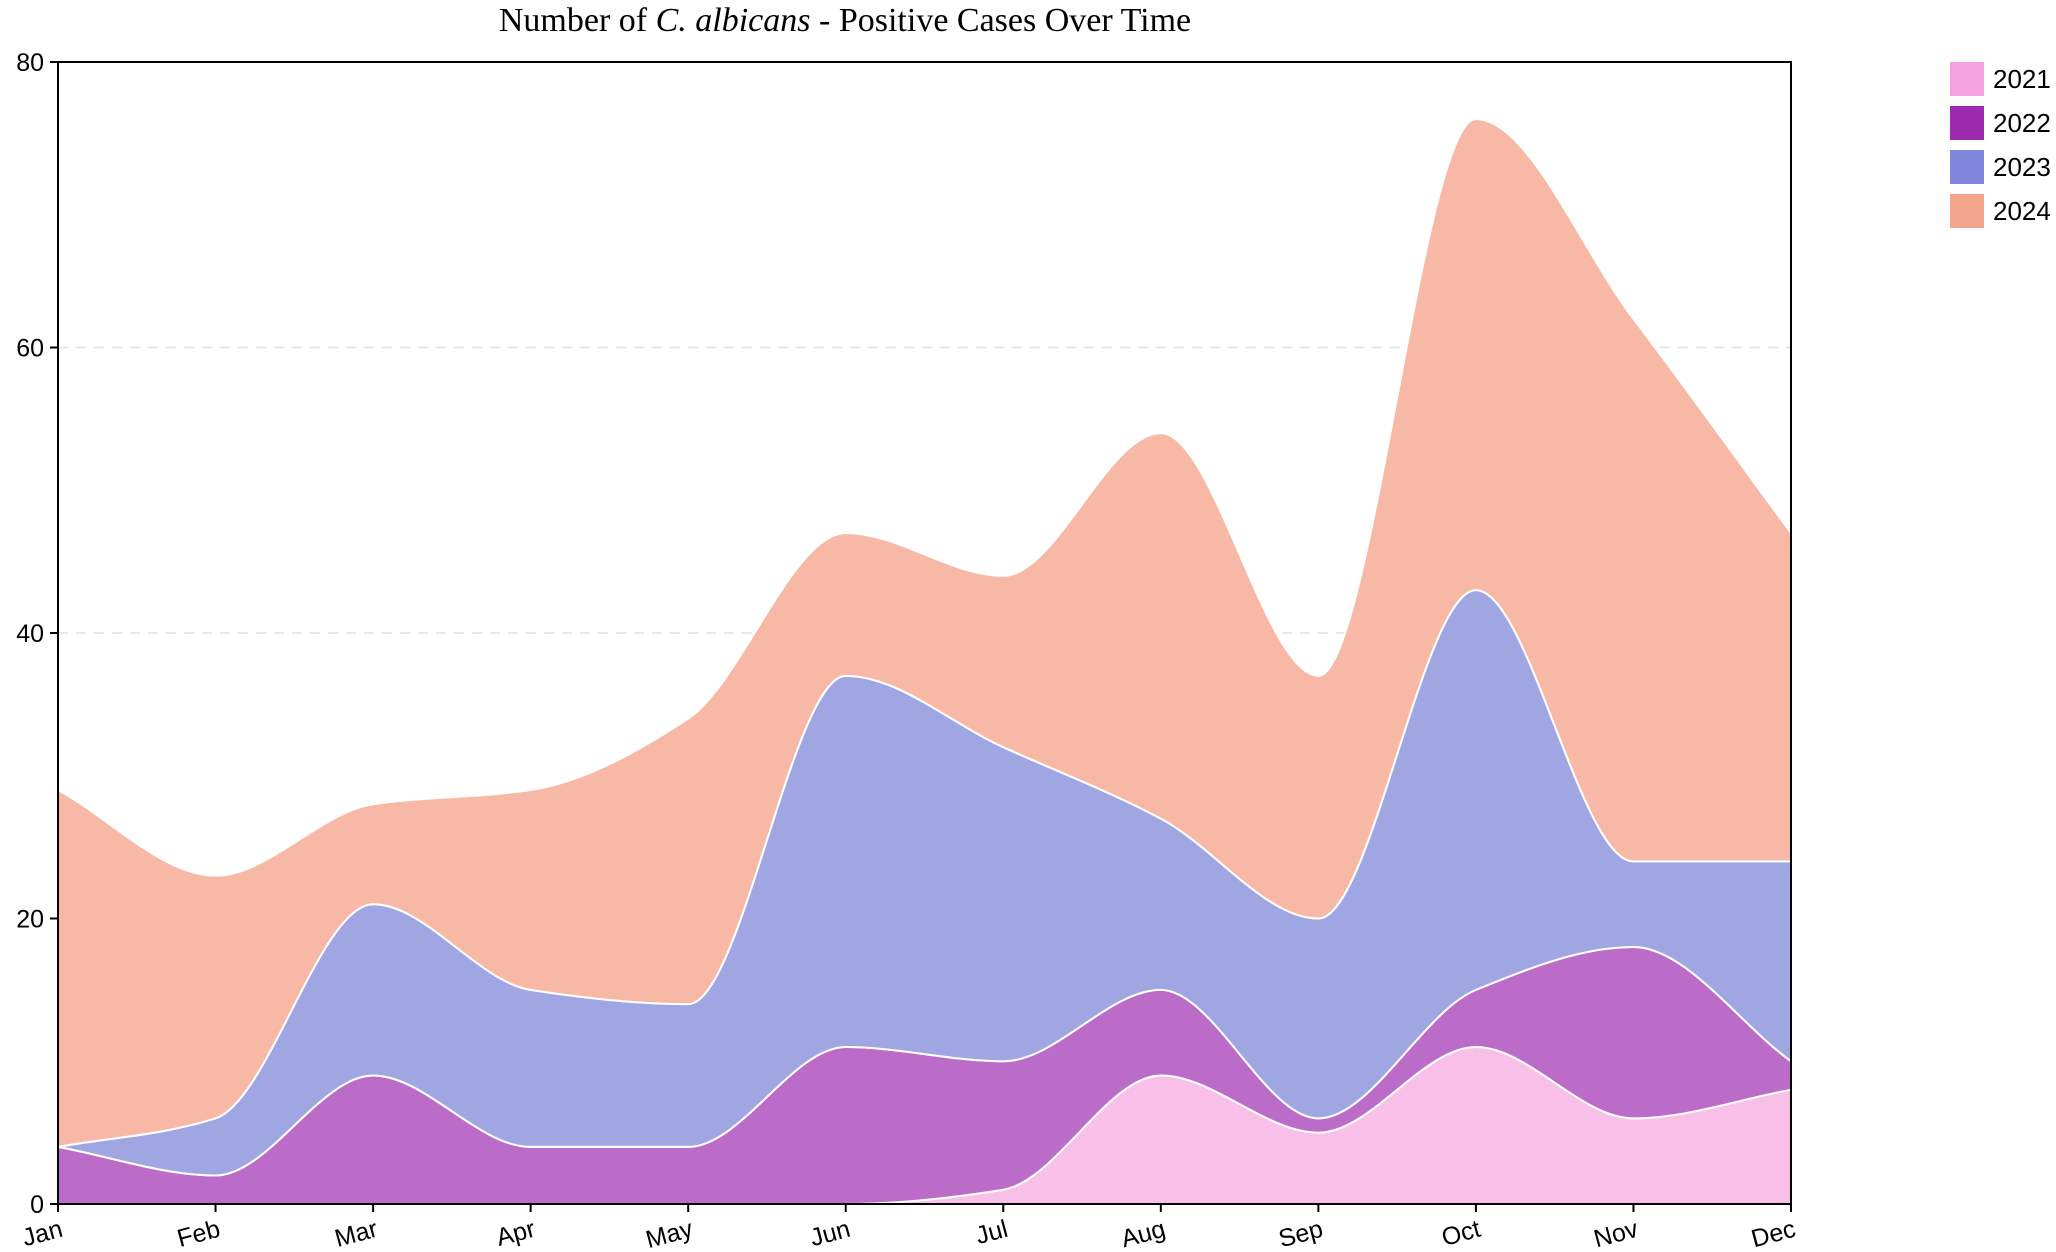 Image resolution: width=2056 pixels, height=1252 pixels. What do you see at coordinates (198, 1233) in the screenshot?
I see `x-tick-label-feb: Feb` at bounding box center [198, 1233].